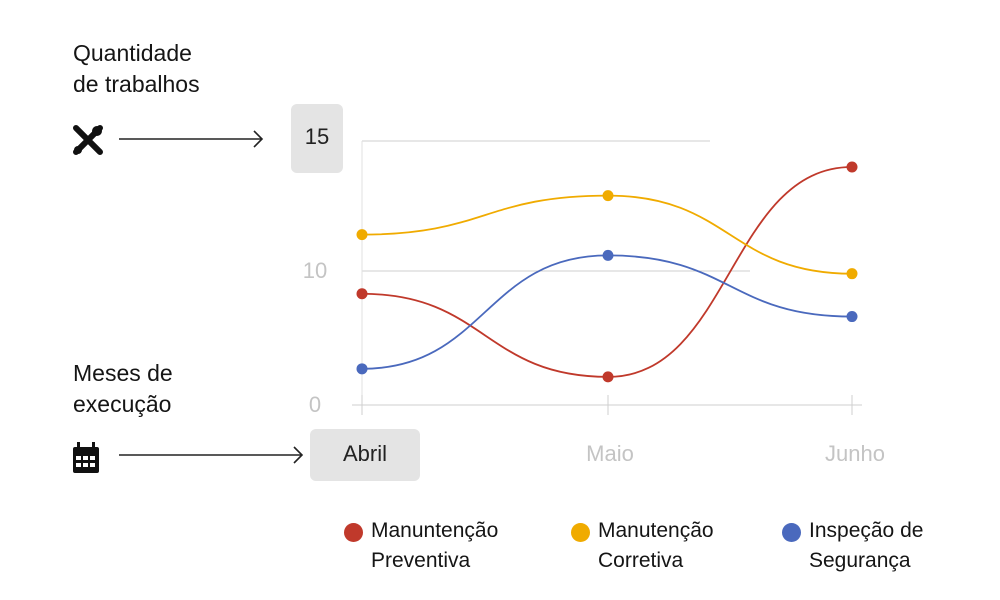 Image resolution: width=1000 pixels, height=600 pixels. I want to click on y-axis-title: Quantidade de trabalhos, so click(136, 69).